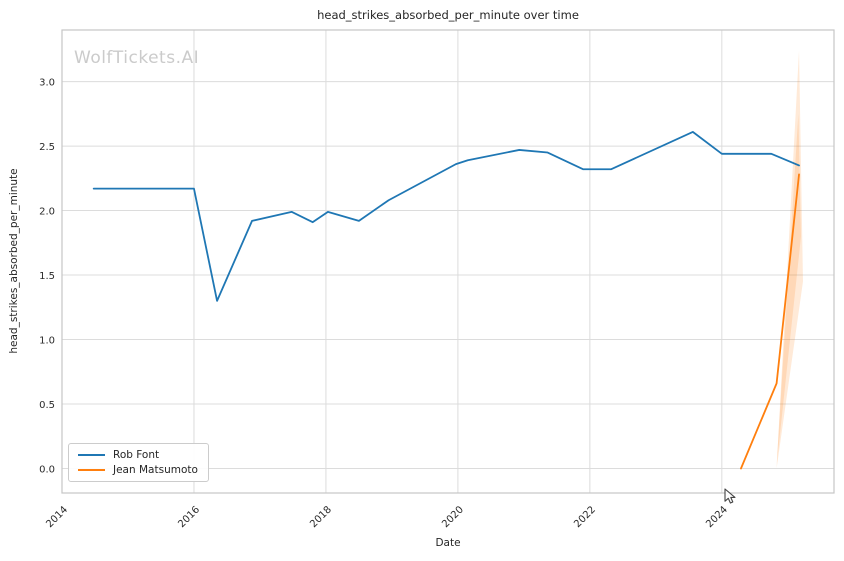 The height and width of the screenshot is (561, 844). I want to click on legend-entry-jean-matsumoto: Jean Matsumoto, so click(138, 470).